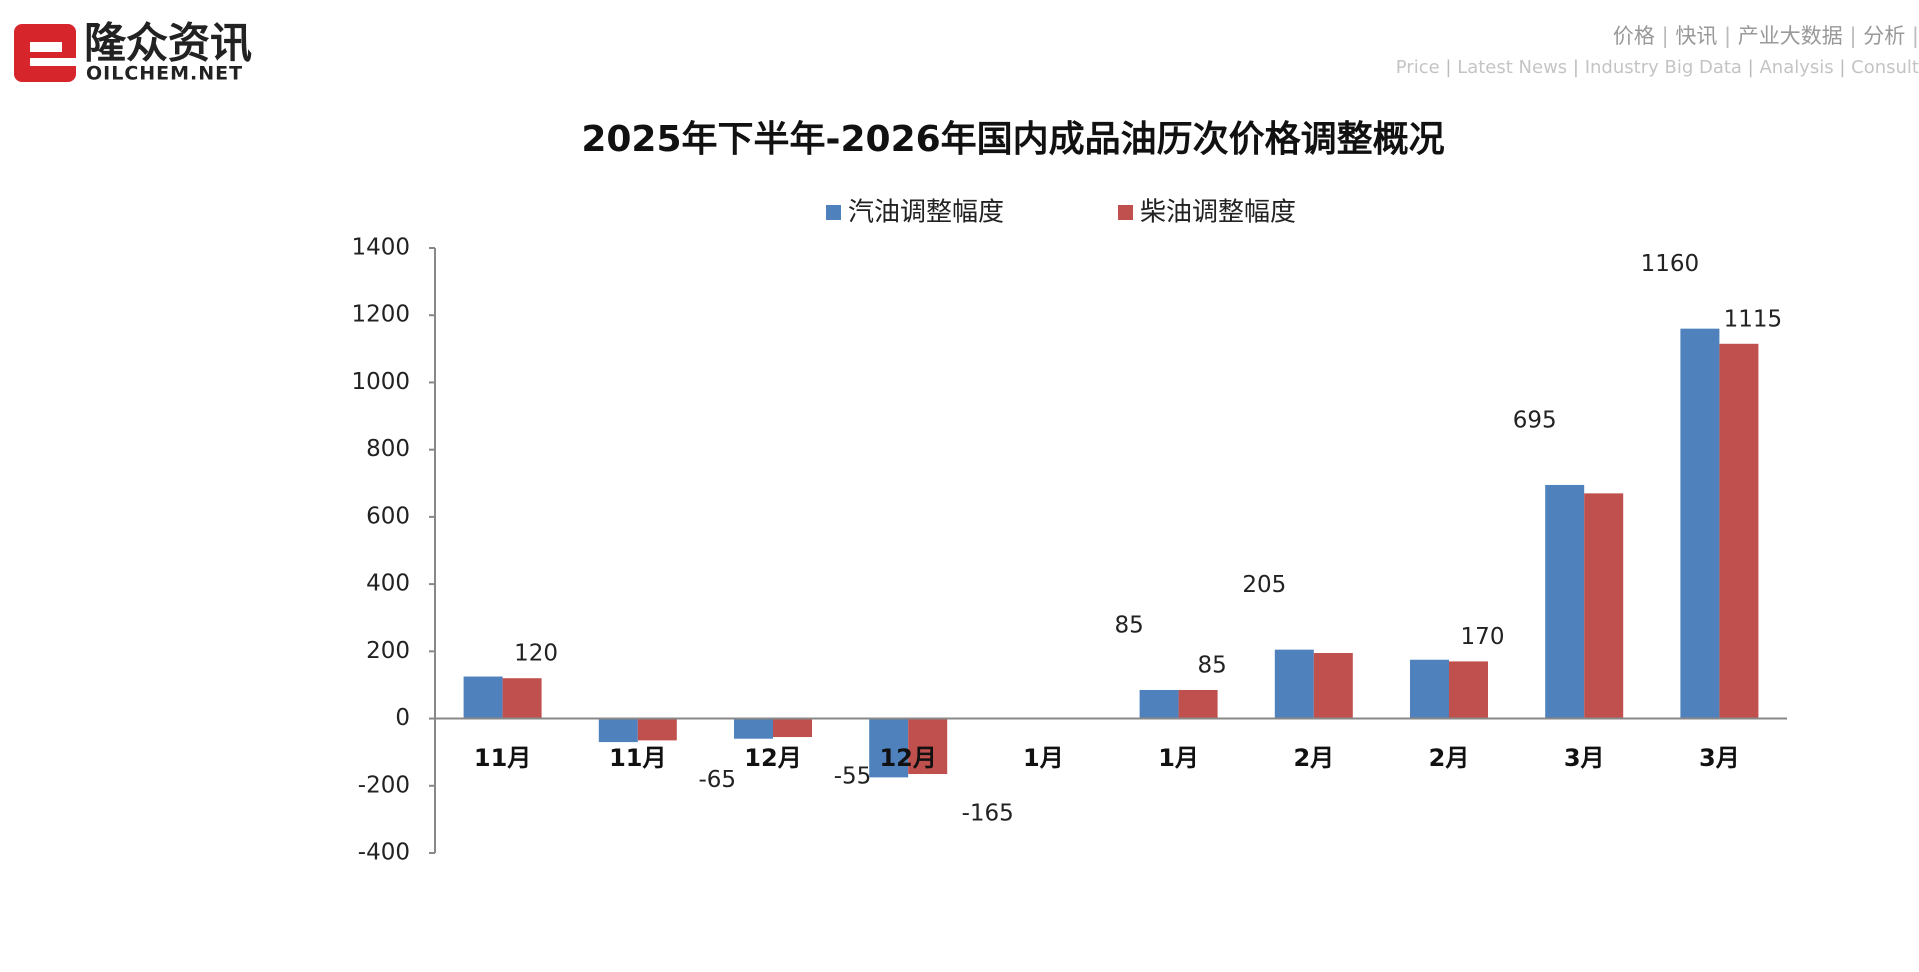 The height and width of the screenshot is (972, 1919). I want to click on y-tick-label: 800, so click(388, 449).